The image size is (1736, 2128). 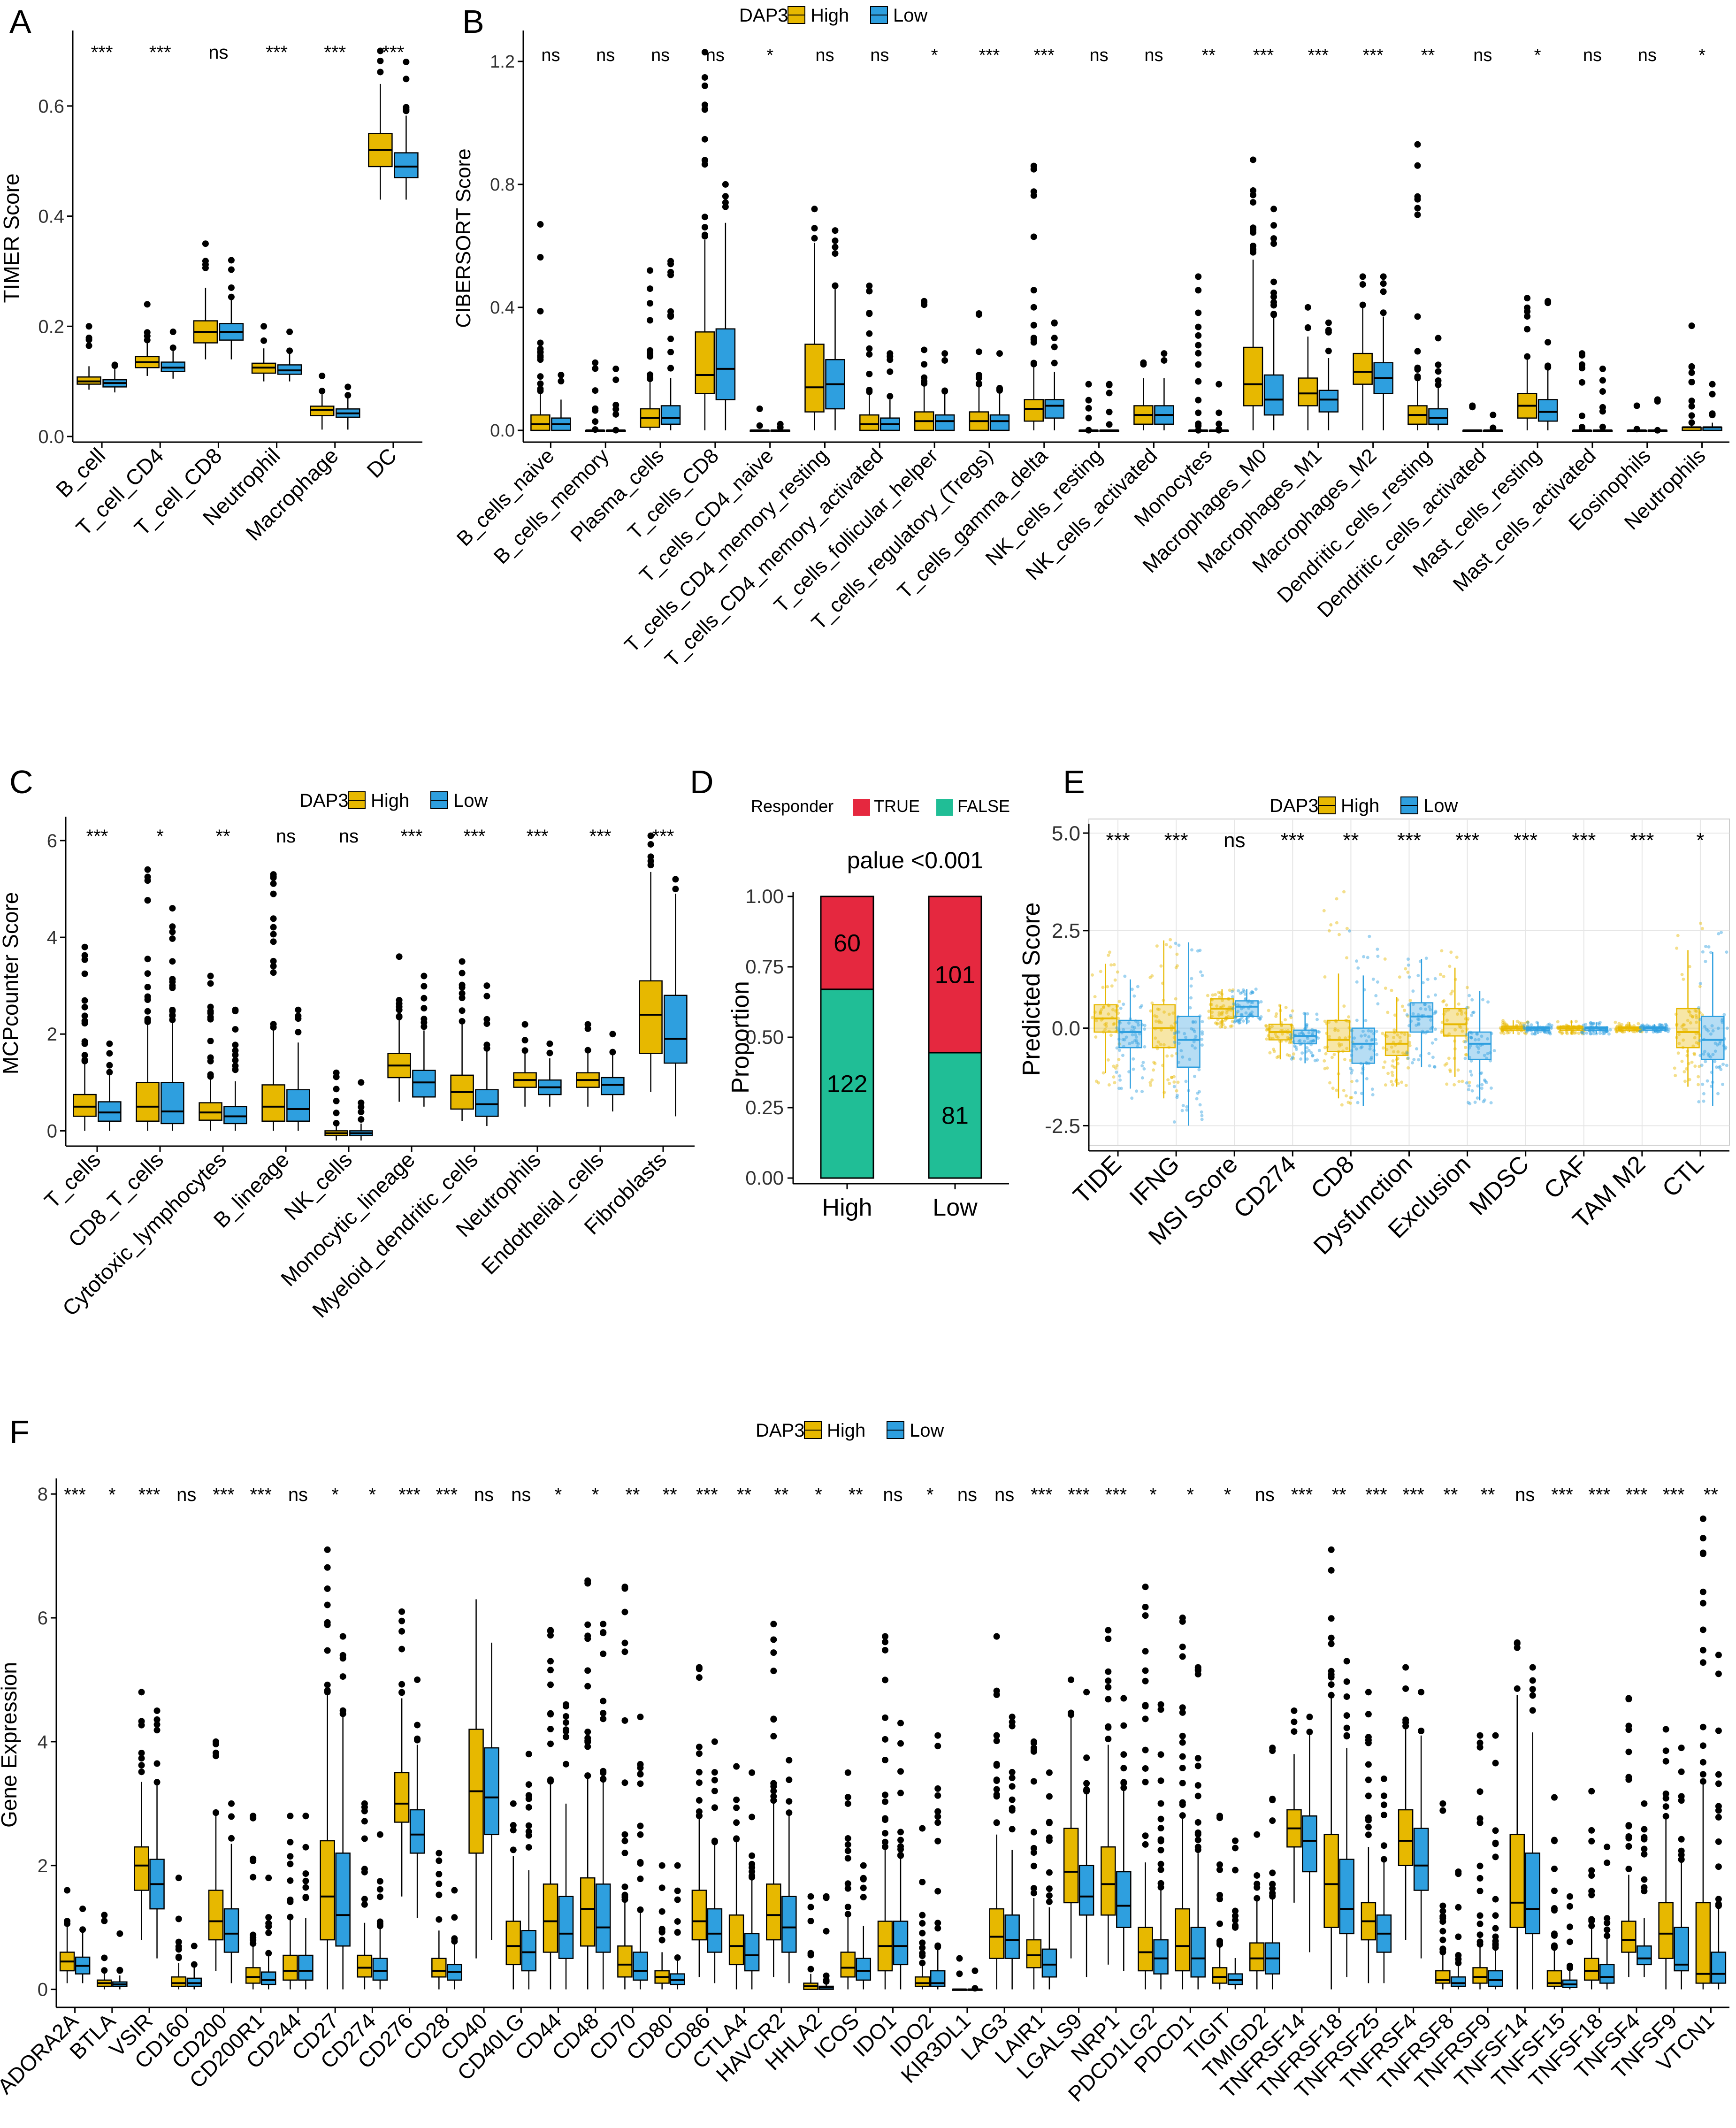 I want to click on box-high-CAF, so click(x=1571, y=1028).